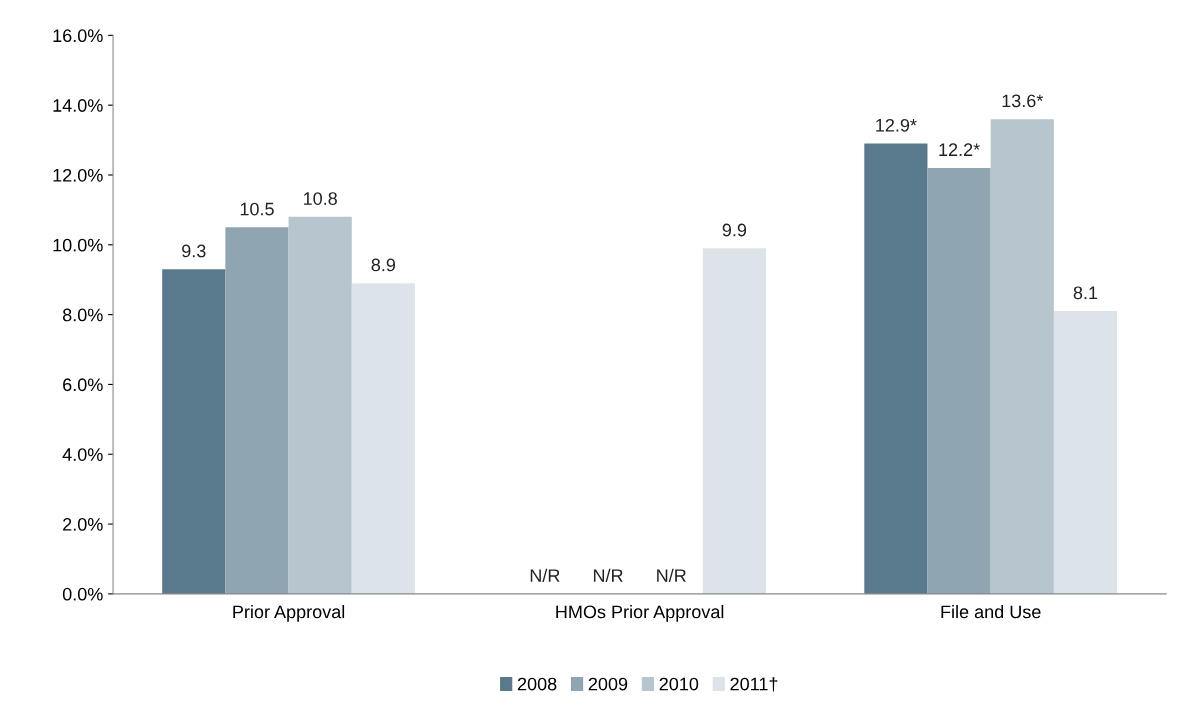 The height and width of the screenshot is (707, 1190). What do you see at coordinates (82, 315) in the screenshot?
I see `y-tick-label: 8.0%` at bounding box center [82, 315].